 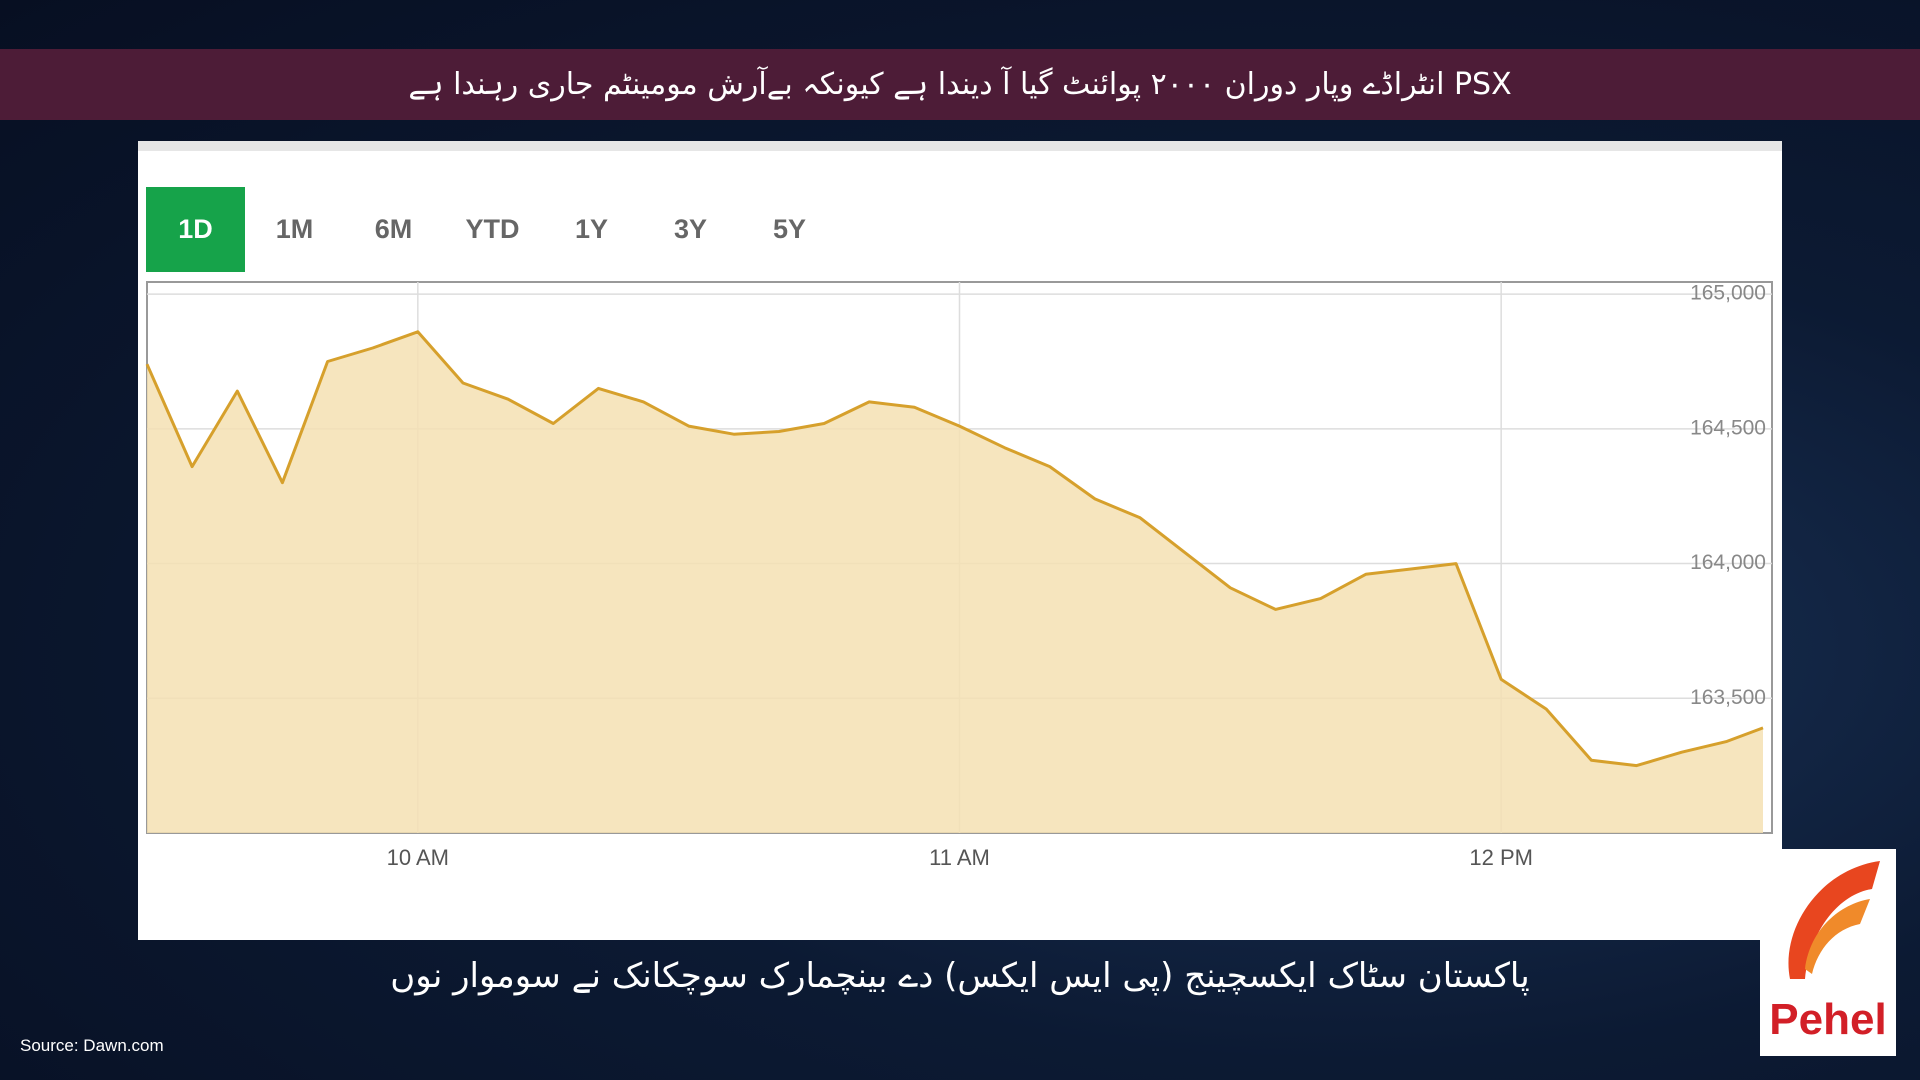 What do you see at coordinates (1501, 857) in the screenshot?
I see `x-tick-label: 12 PM` at bounding box center [1501, 857].